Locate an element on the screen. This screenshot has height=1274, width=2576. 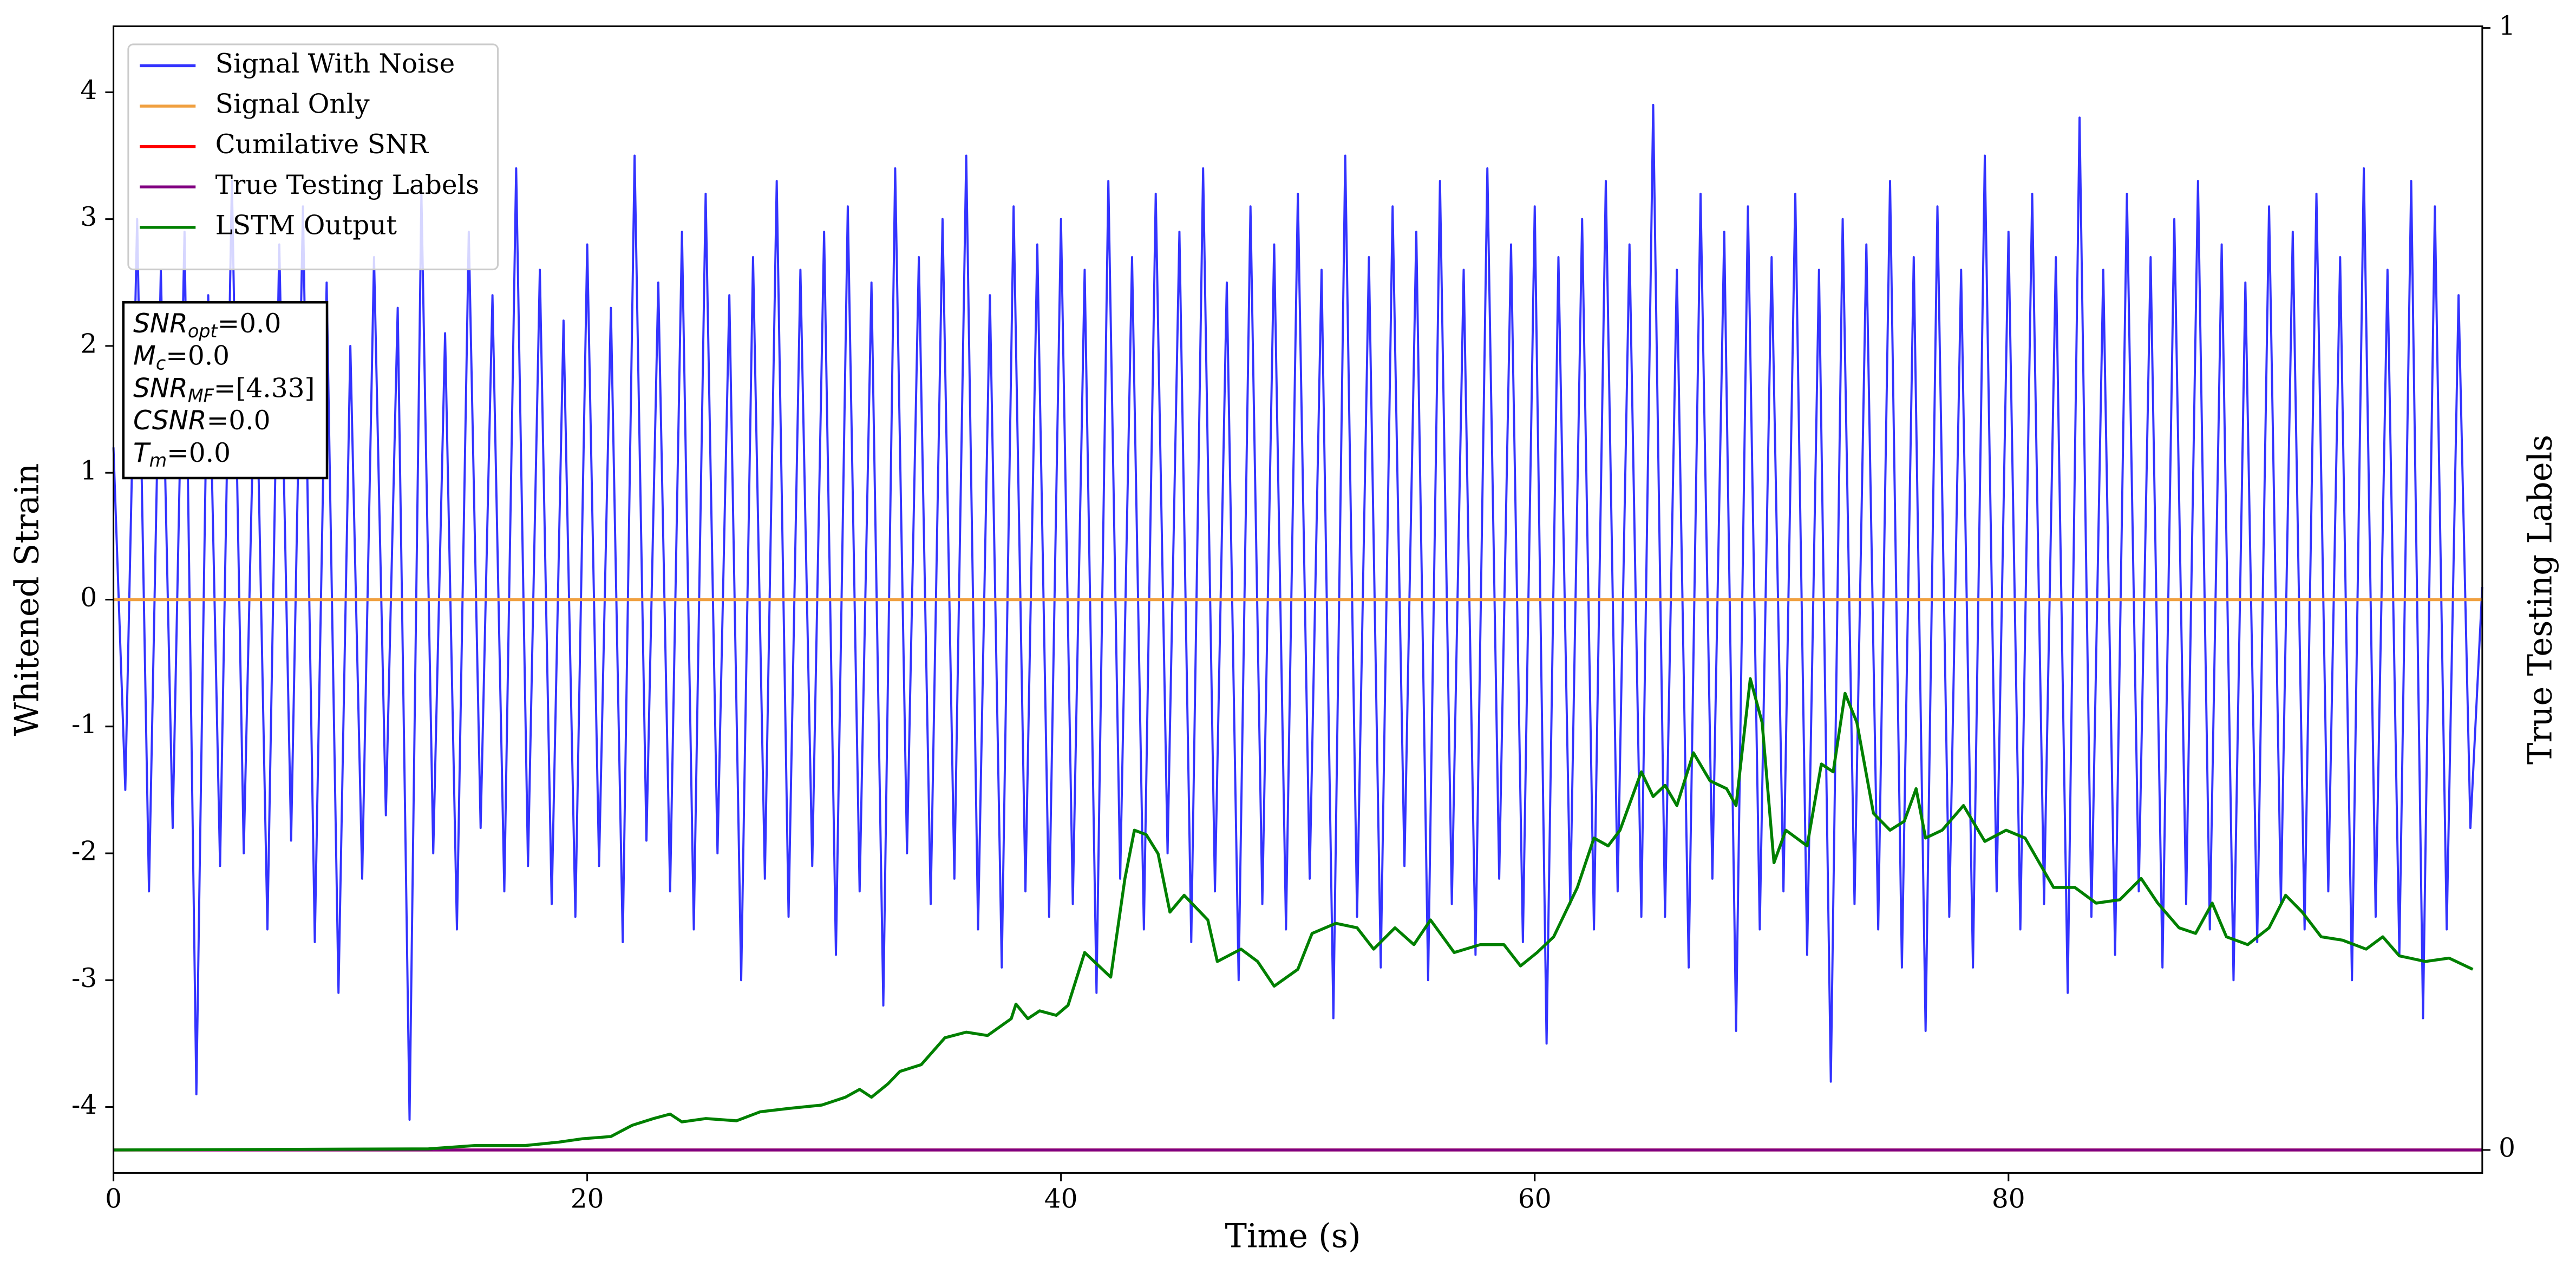
annotation-symbol: M is located at coordinates (145, 356).